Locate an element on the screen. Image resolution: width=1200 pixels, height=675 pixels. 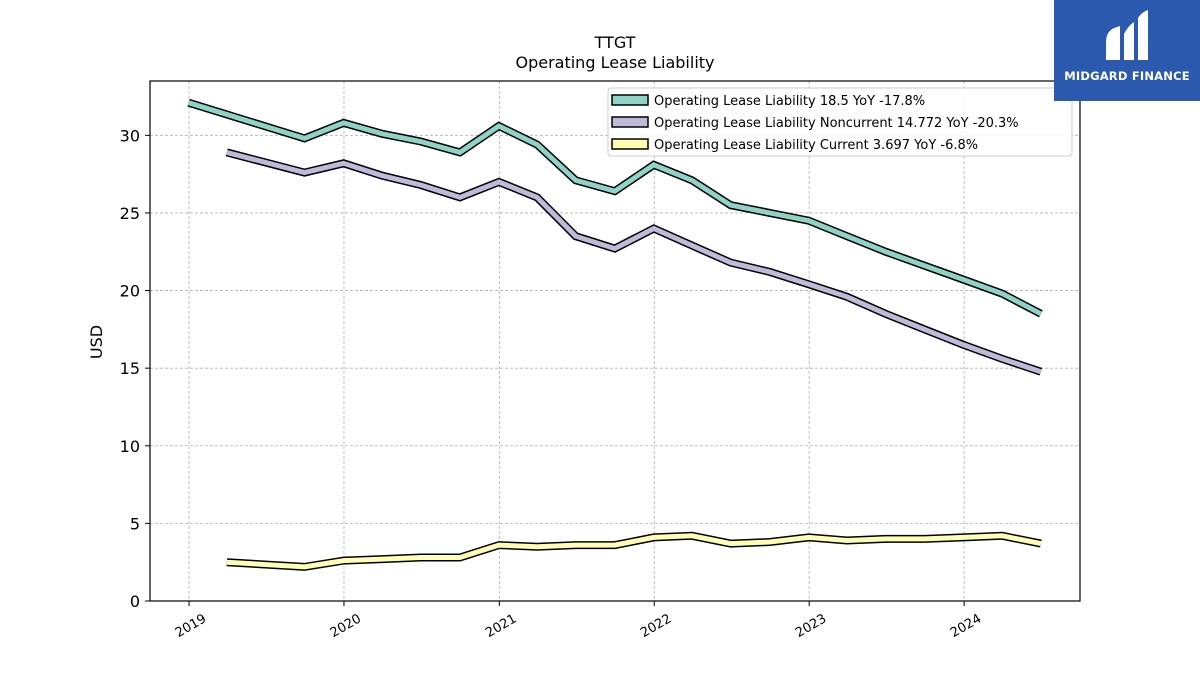
chart-title: TTGT is located at coordinates (615, 42).